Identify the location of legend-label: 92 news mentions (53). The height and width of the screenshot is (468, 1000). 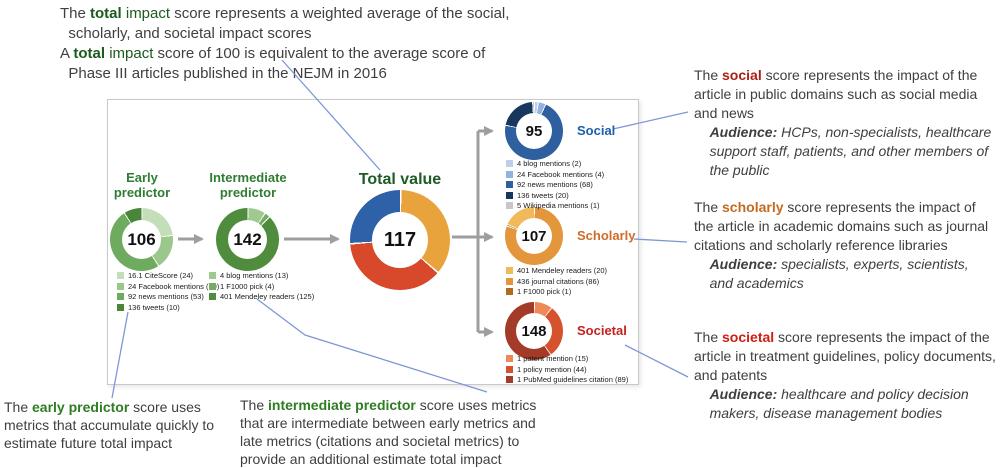
(166, 296).